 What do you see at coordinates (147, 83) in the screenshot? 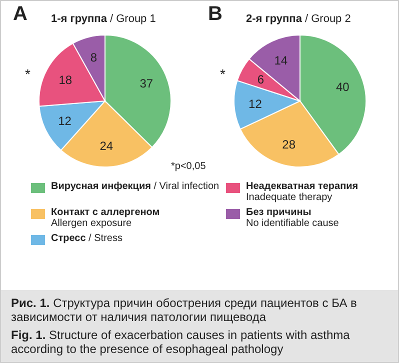
I see `data-label: 37` at bounding box center [147, 83].